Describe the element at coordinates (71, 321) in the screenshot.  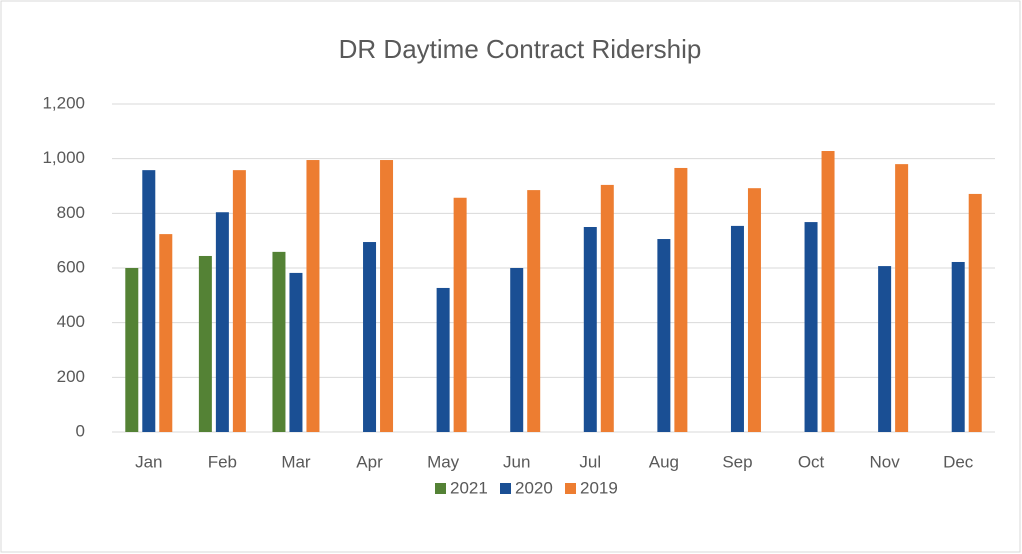
I see `y-tick-label: 400` at that location.